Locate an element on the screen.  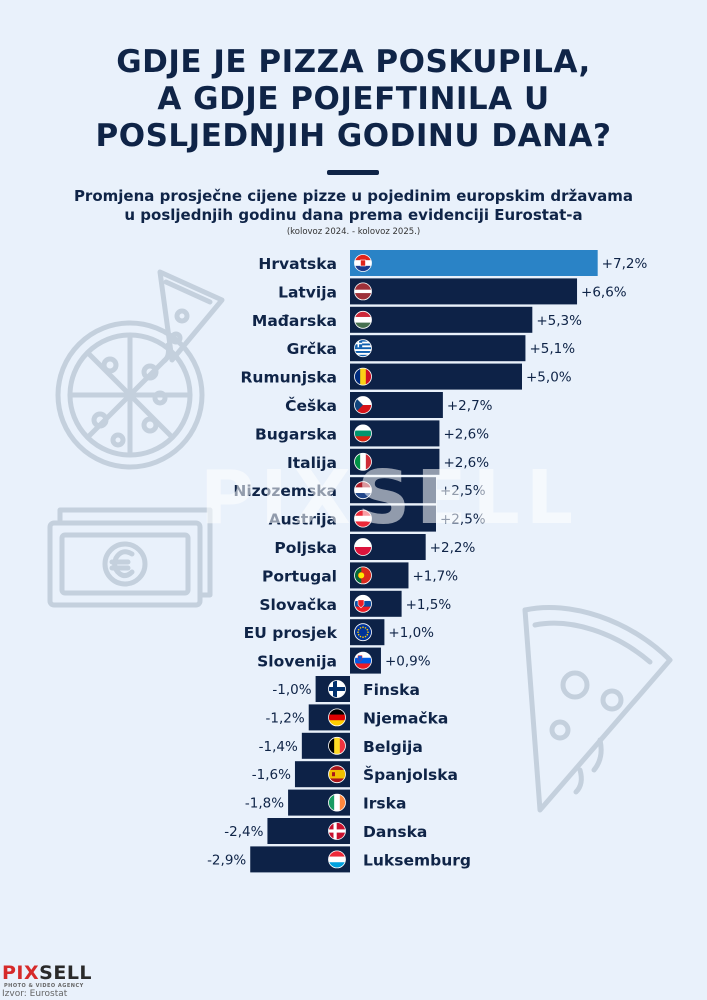
value-label: +0,9% is located at coordinates (408, 662).